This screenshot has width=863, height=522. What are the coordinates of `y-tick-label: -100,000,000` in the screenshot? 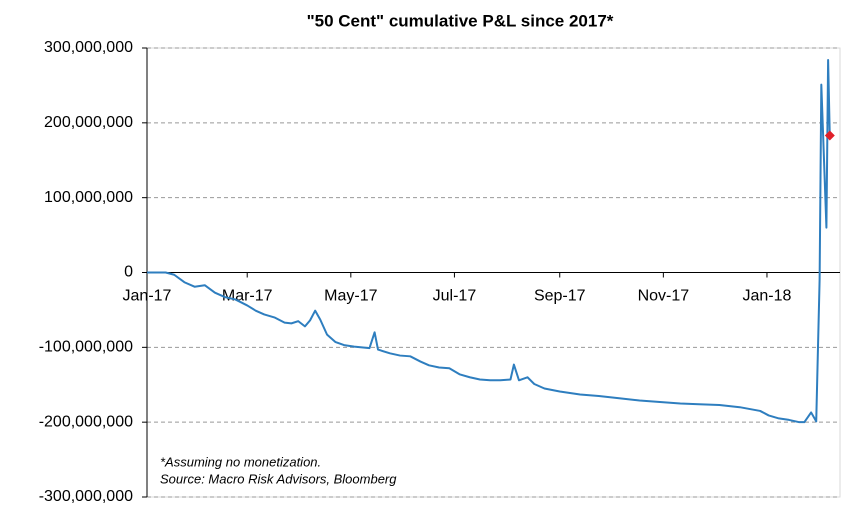 It's located at (86, 347).